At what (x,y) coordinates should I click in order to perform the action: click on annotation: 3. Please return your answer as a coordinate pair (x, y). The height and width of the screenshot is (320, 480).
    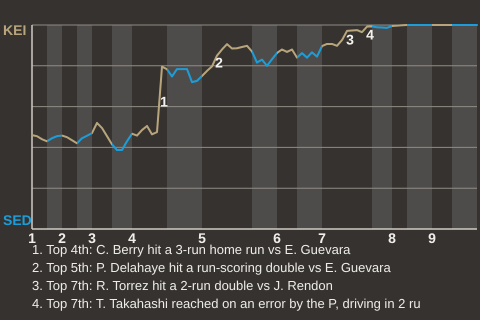
    Looking at the image, I should click on (350, 40).